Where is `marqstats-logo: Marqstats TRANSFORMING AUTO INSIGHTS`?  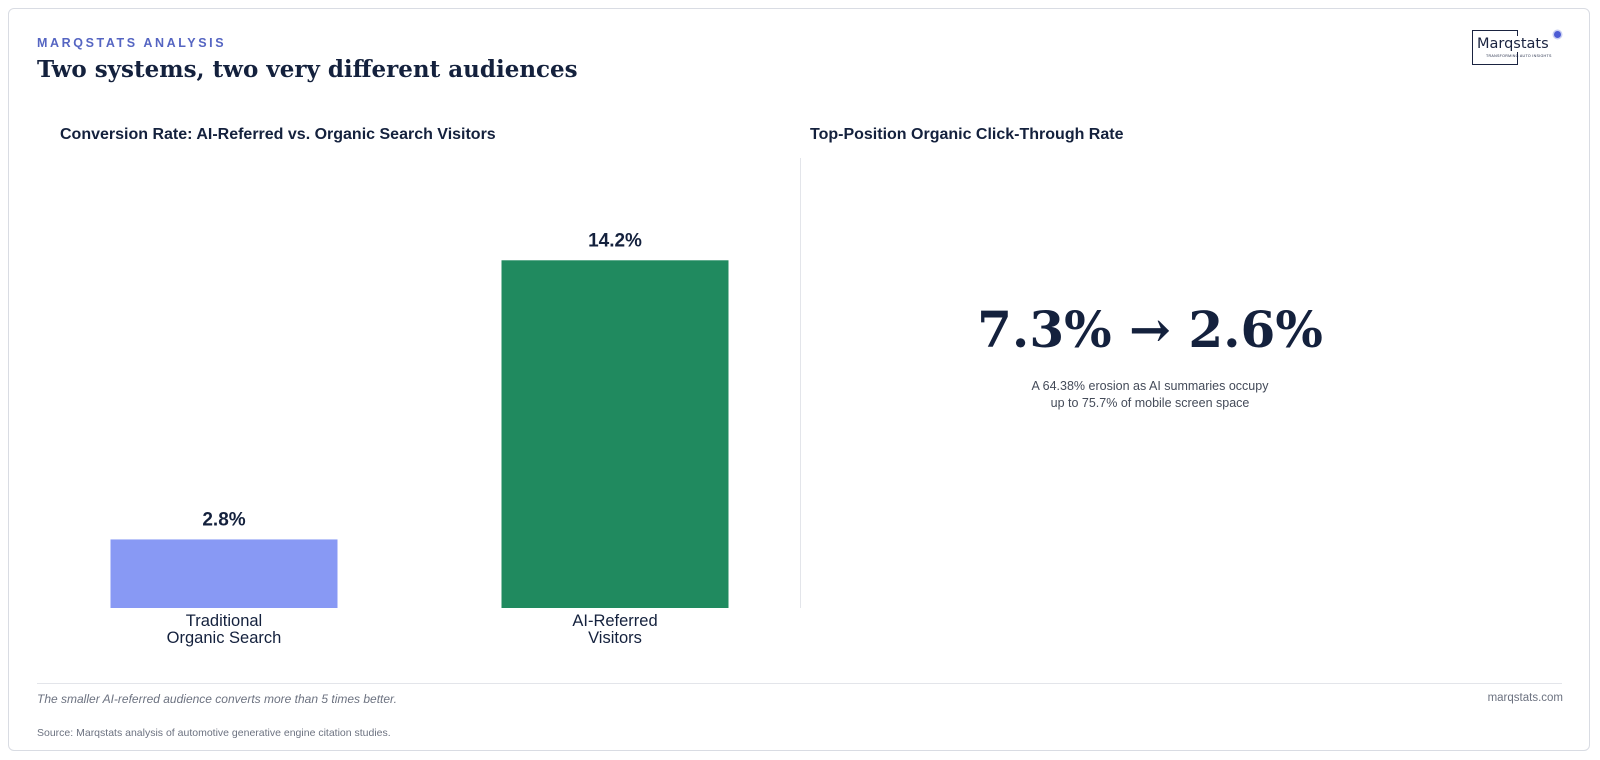
marqstats-logo: Marqstats TRANSFORMING AUTO INSIGHTS is located at coordinates (1520, 49).